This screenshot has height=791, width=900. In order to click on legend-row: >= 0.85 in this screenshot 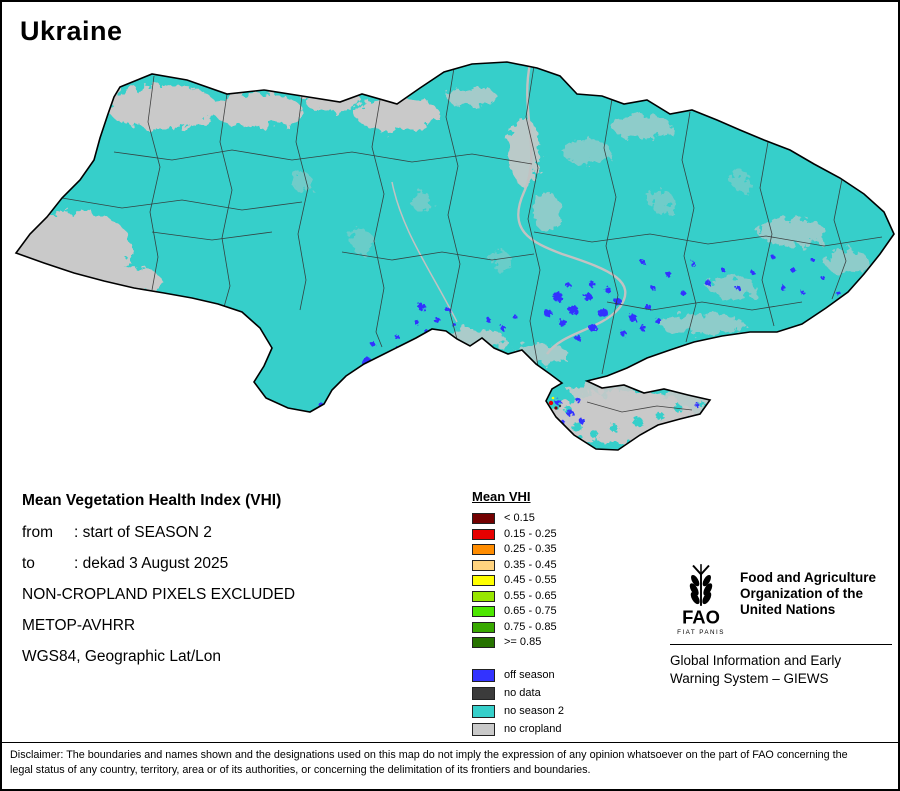, I will do `click(518, 643)`.